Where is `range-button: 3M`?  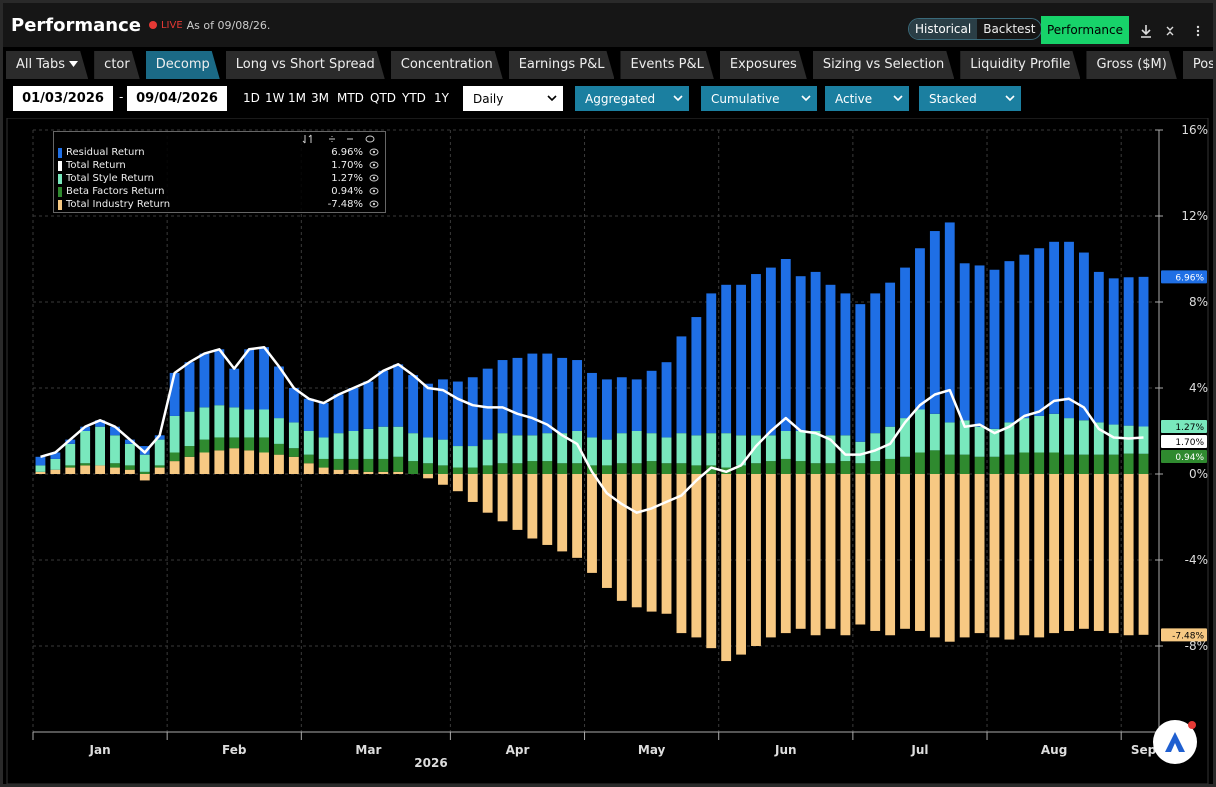 range-button: 3M is located at coordinates (320, 98).